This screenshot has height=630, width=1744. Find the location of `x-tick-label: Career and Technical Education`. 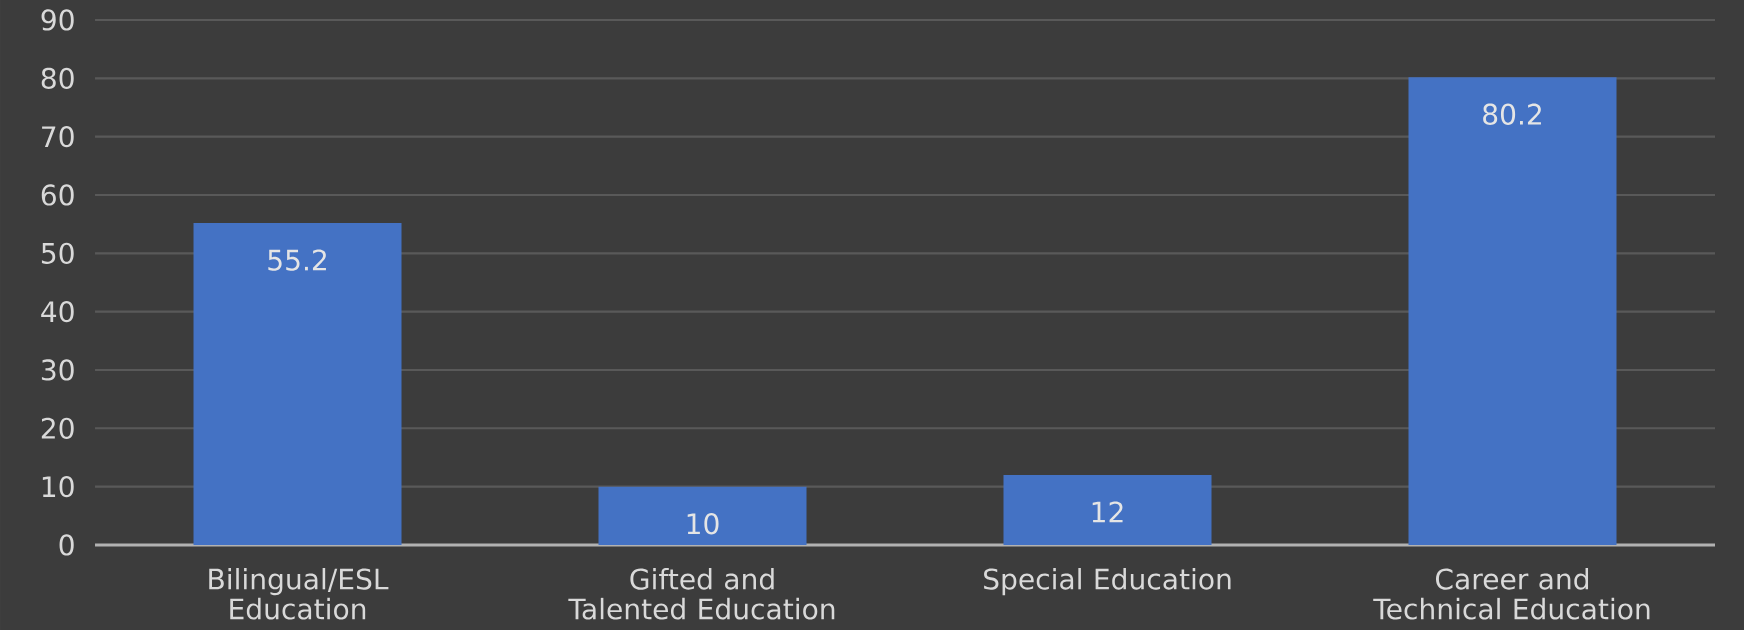

x-tick-label: Career and Technical Education is located at coordinates (1511, 593).